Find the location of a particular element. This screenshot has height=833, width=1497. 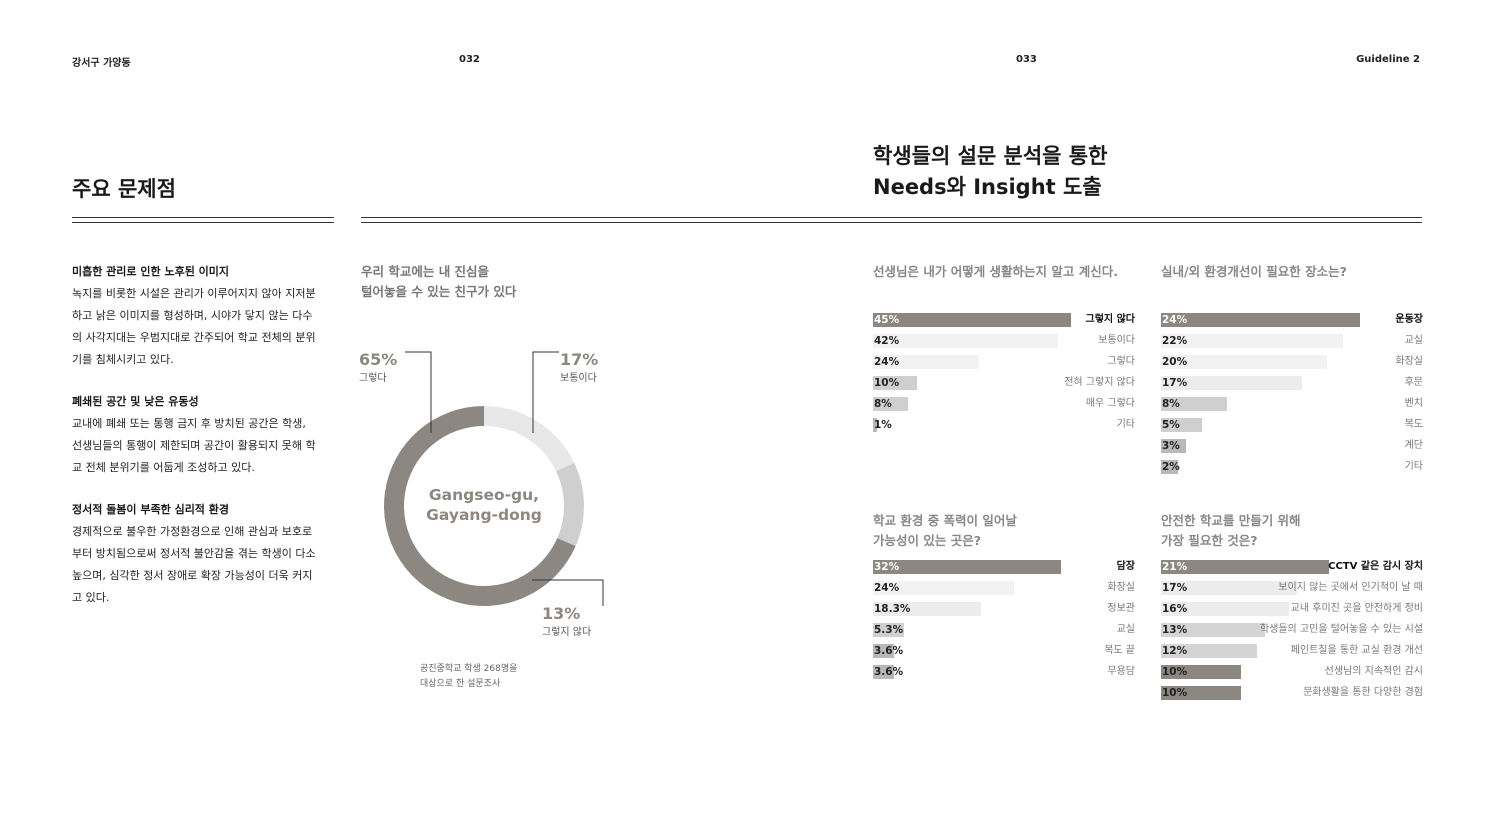

bar-row: 16% 교내 후미진 곳을 안전하게 정비 is located at coordinates (1292, 609).